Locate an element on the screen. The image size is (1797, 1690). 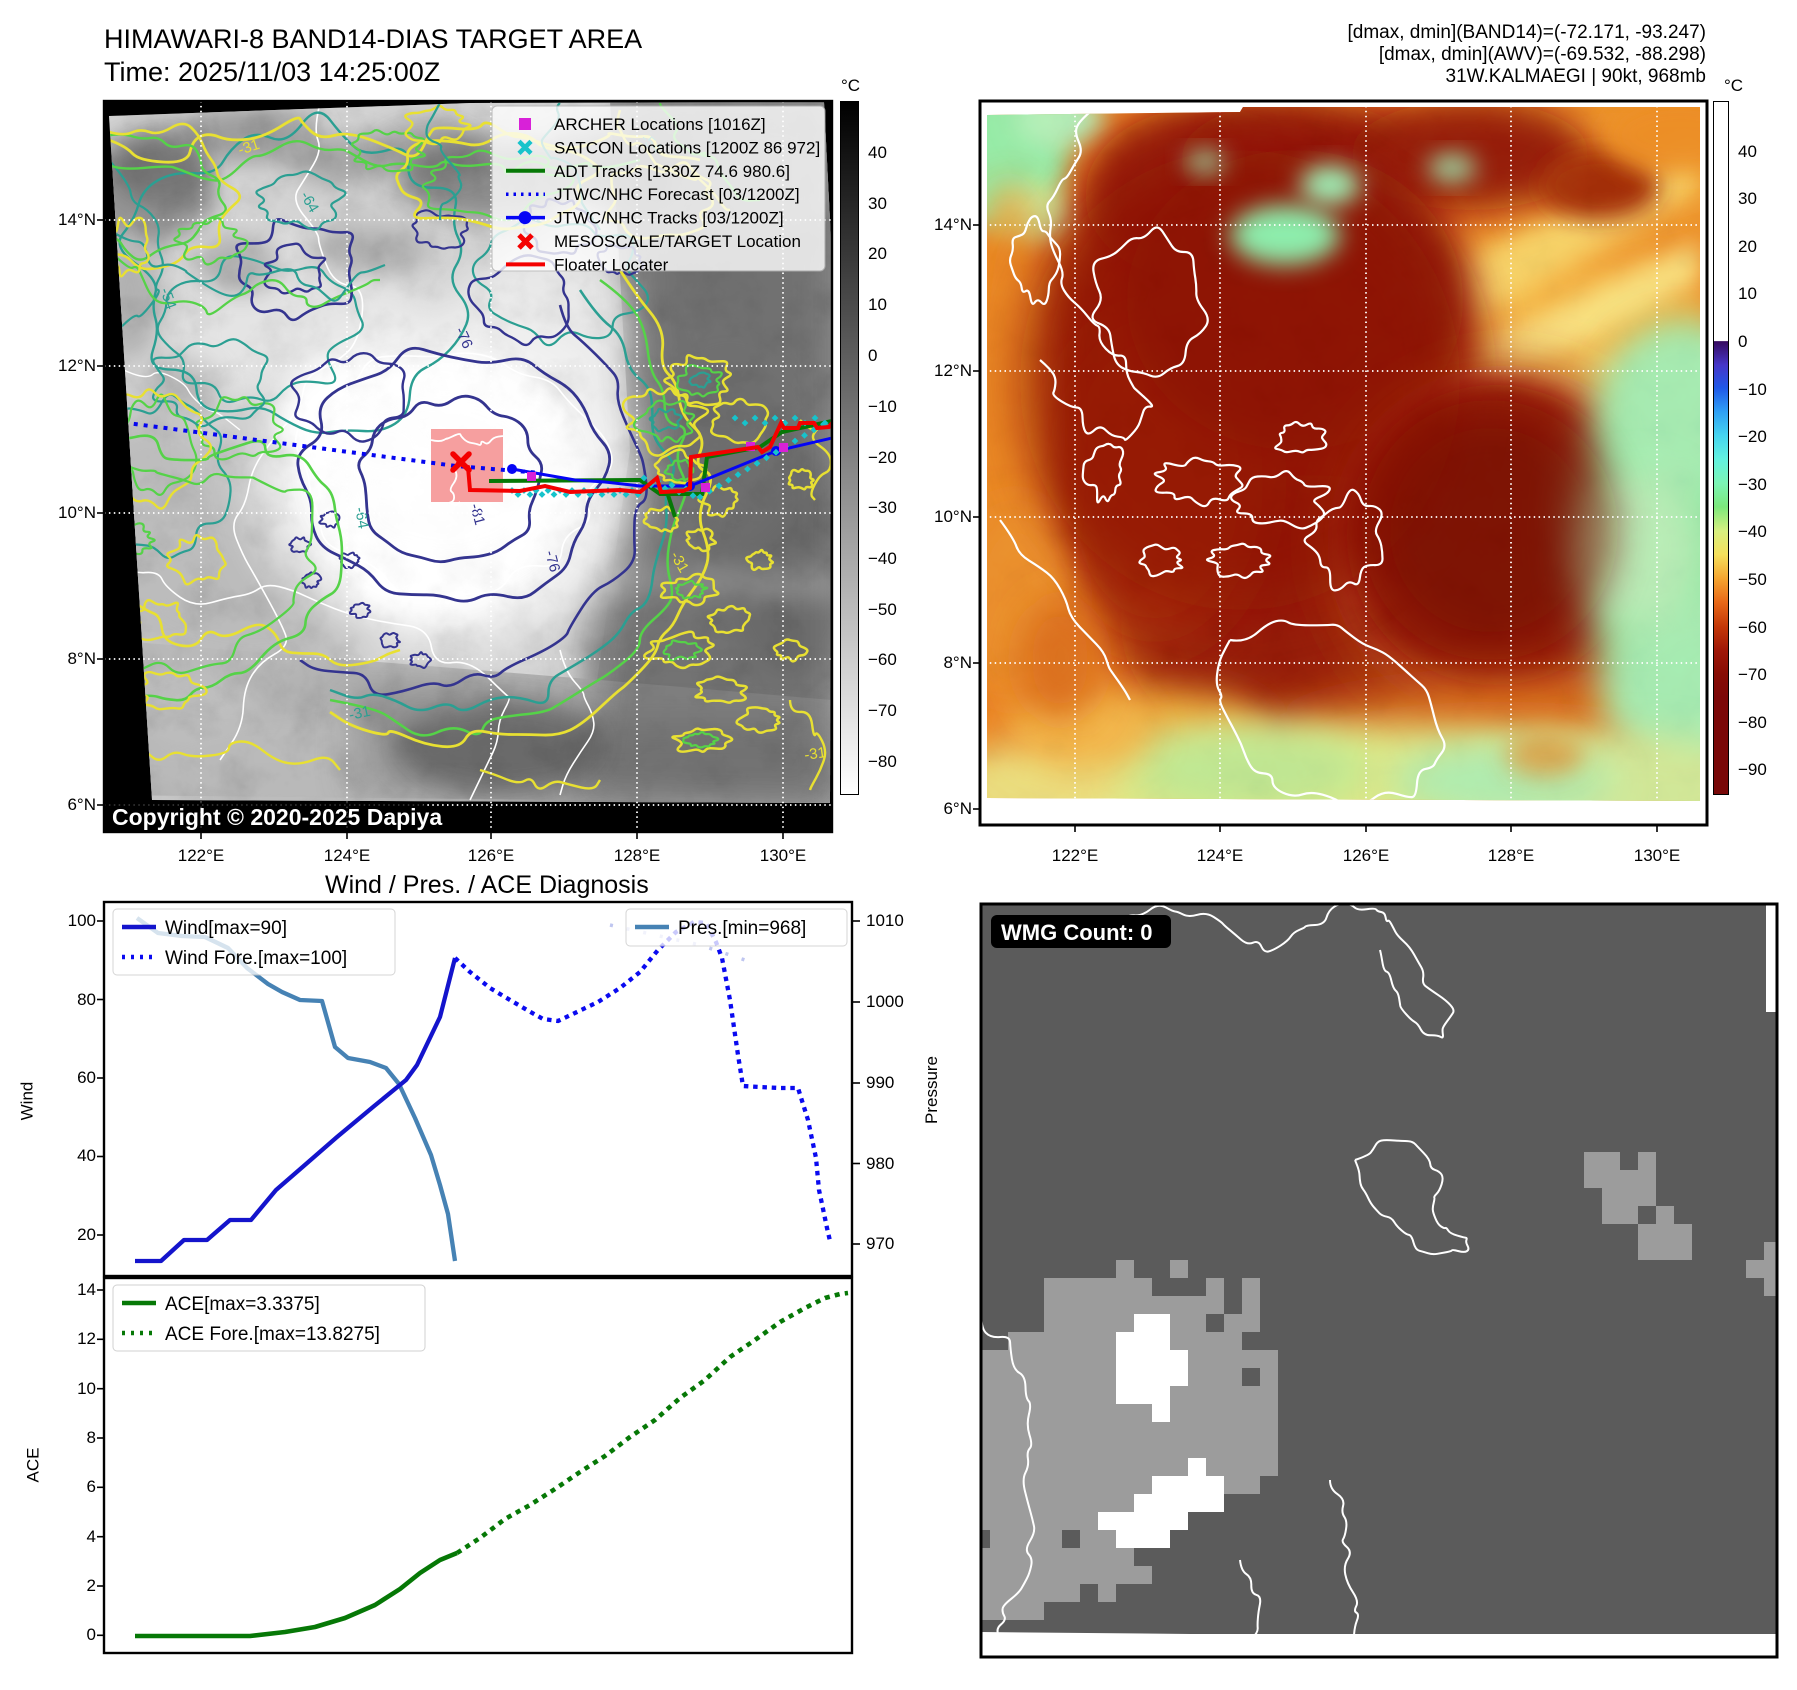
svg-text: Floater Locater is located at coordinates (611, 264).